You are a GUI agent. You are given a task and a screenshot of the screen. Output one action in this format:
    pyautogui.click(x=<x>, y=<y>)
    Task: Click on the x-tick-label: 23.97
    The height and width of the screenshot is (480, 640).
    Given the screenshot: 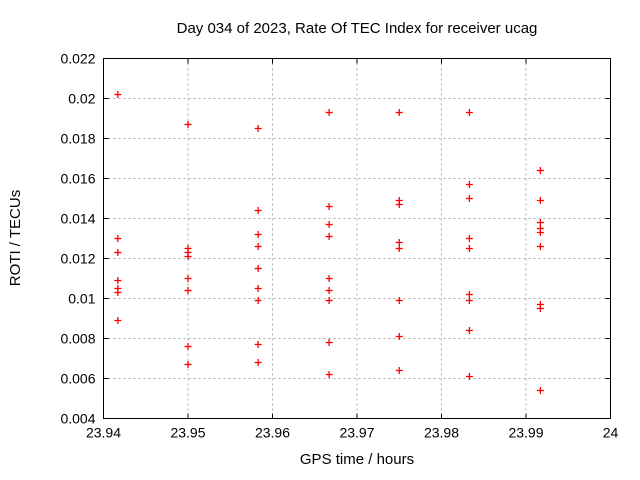 What is the action you would take?
    pyautogui.click(x=356, y=433)
    